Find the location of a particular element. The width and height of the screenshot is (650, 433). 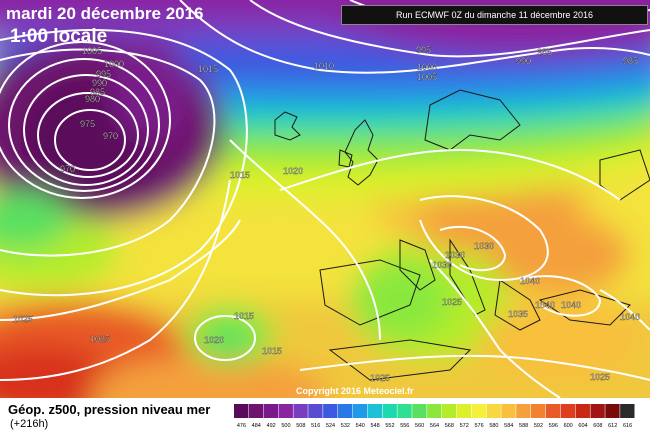

forecast-lead-time: (+216h) is located at coordinates (29, 424).